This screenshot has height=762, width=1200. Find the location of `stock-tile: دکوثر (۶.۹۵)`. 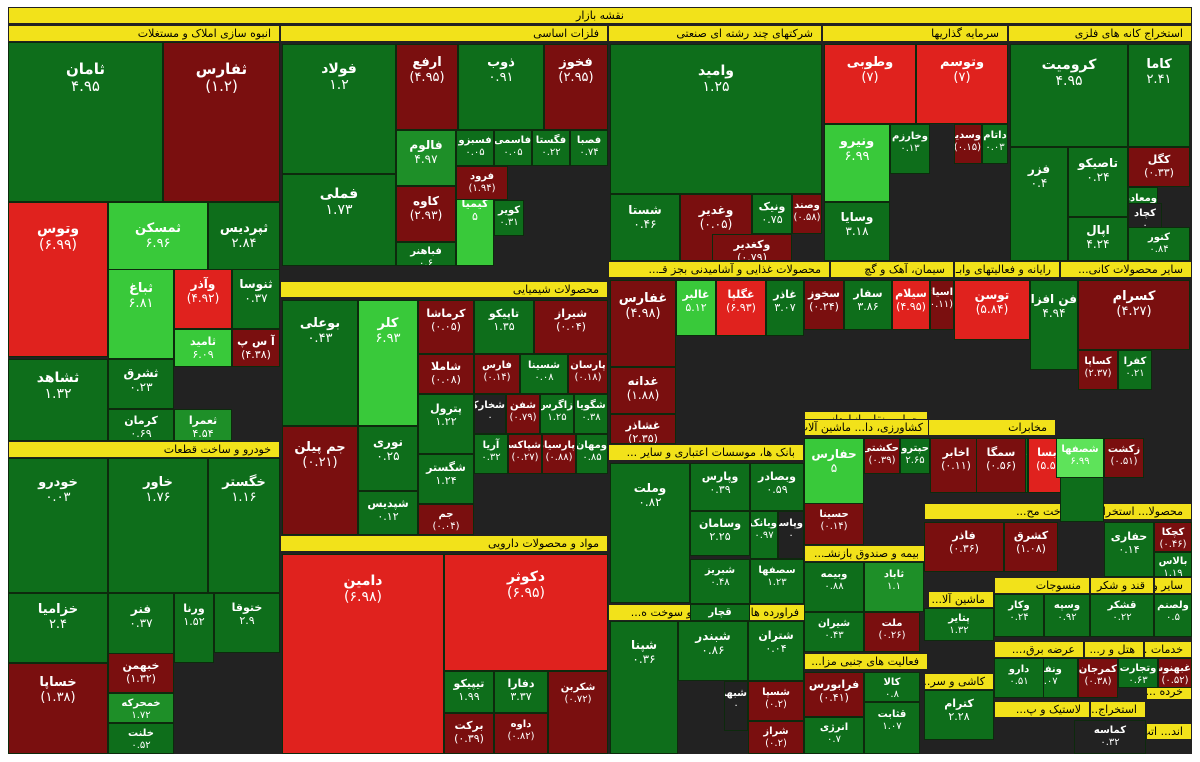

stock-tile: دکوثر (۶.۹۵) is located at coordinates (526, 612).